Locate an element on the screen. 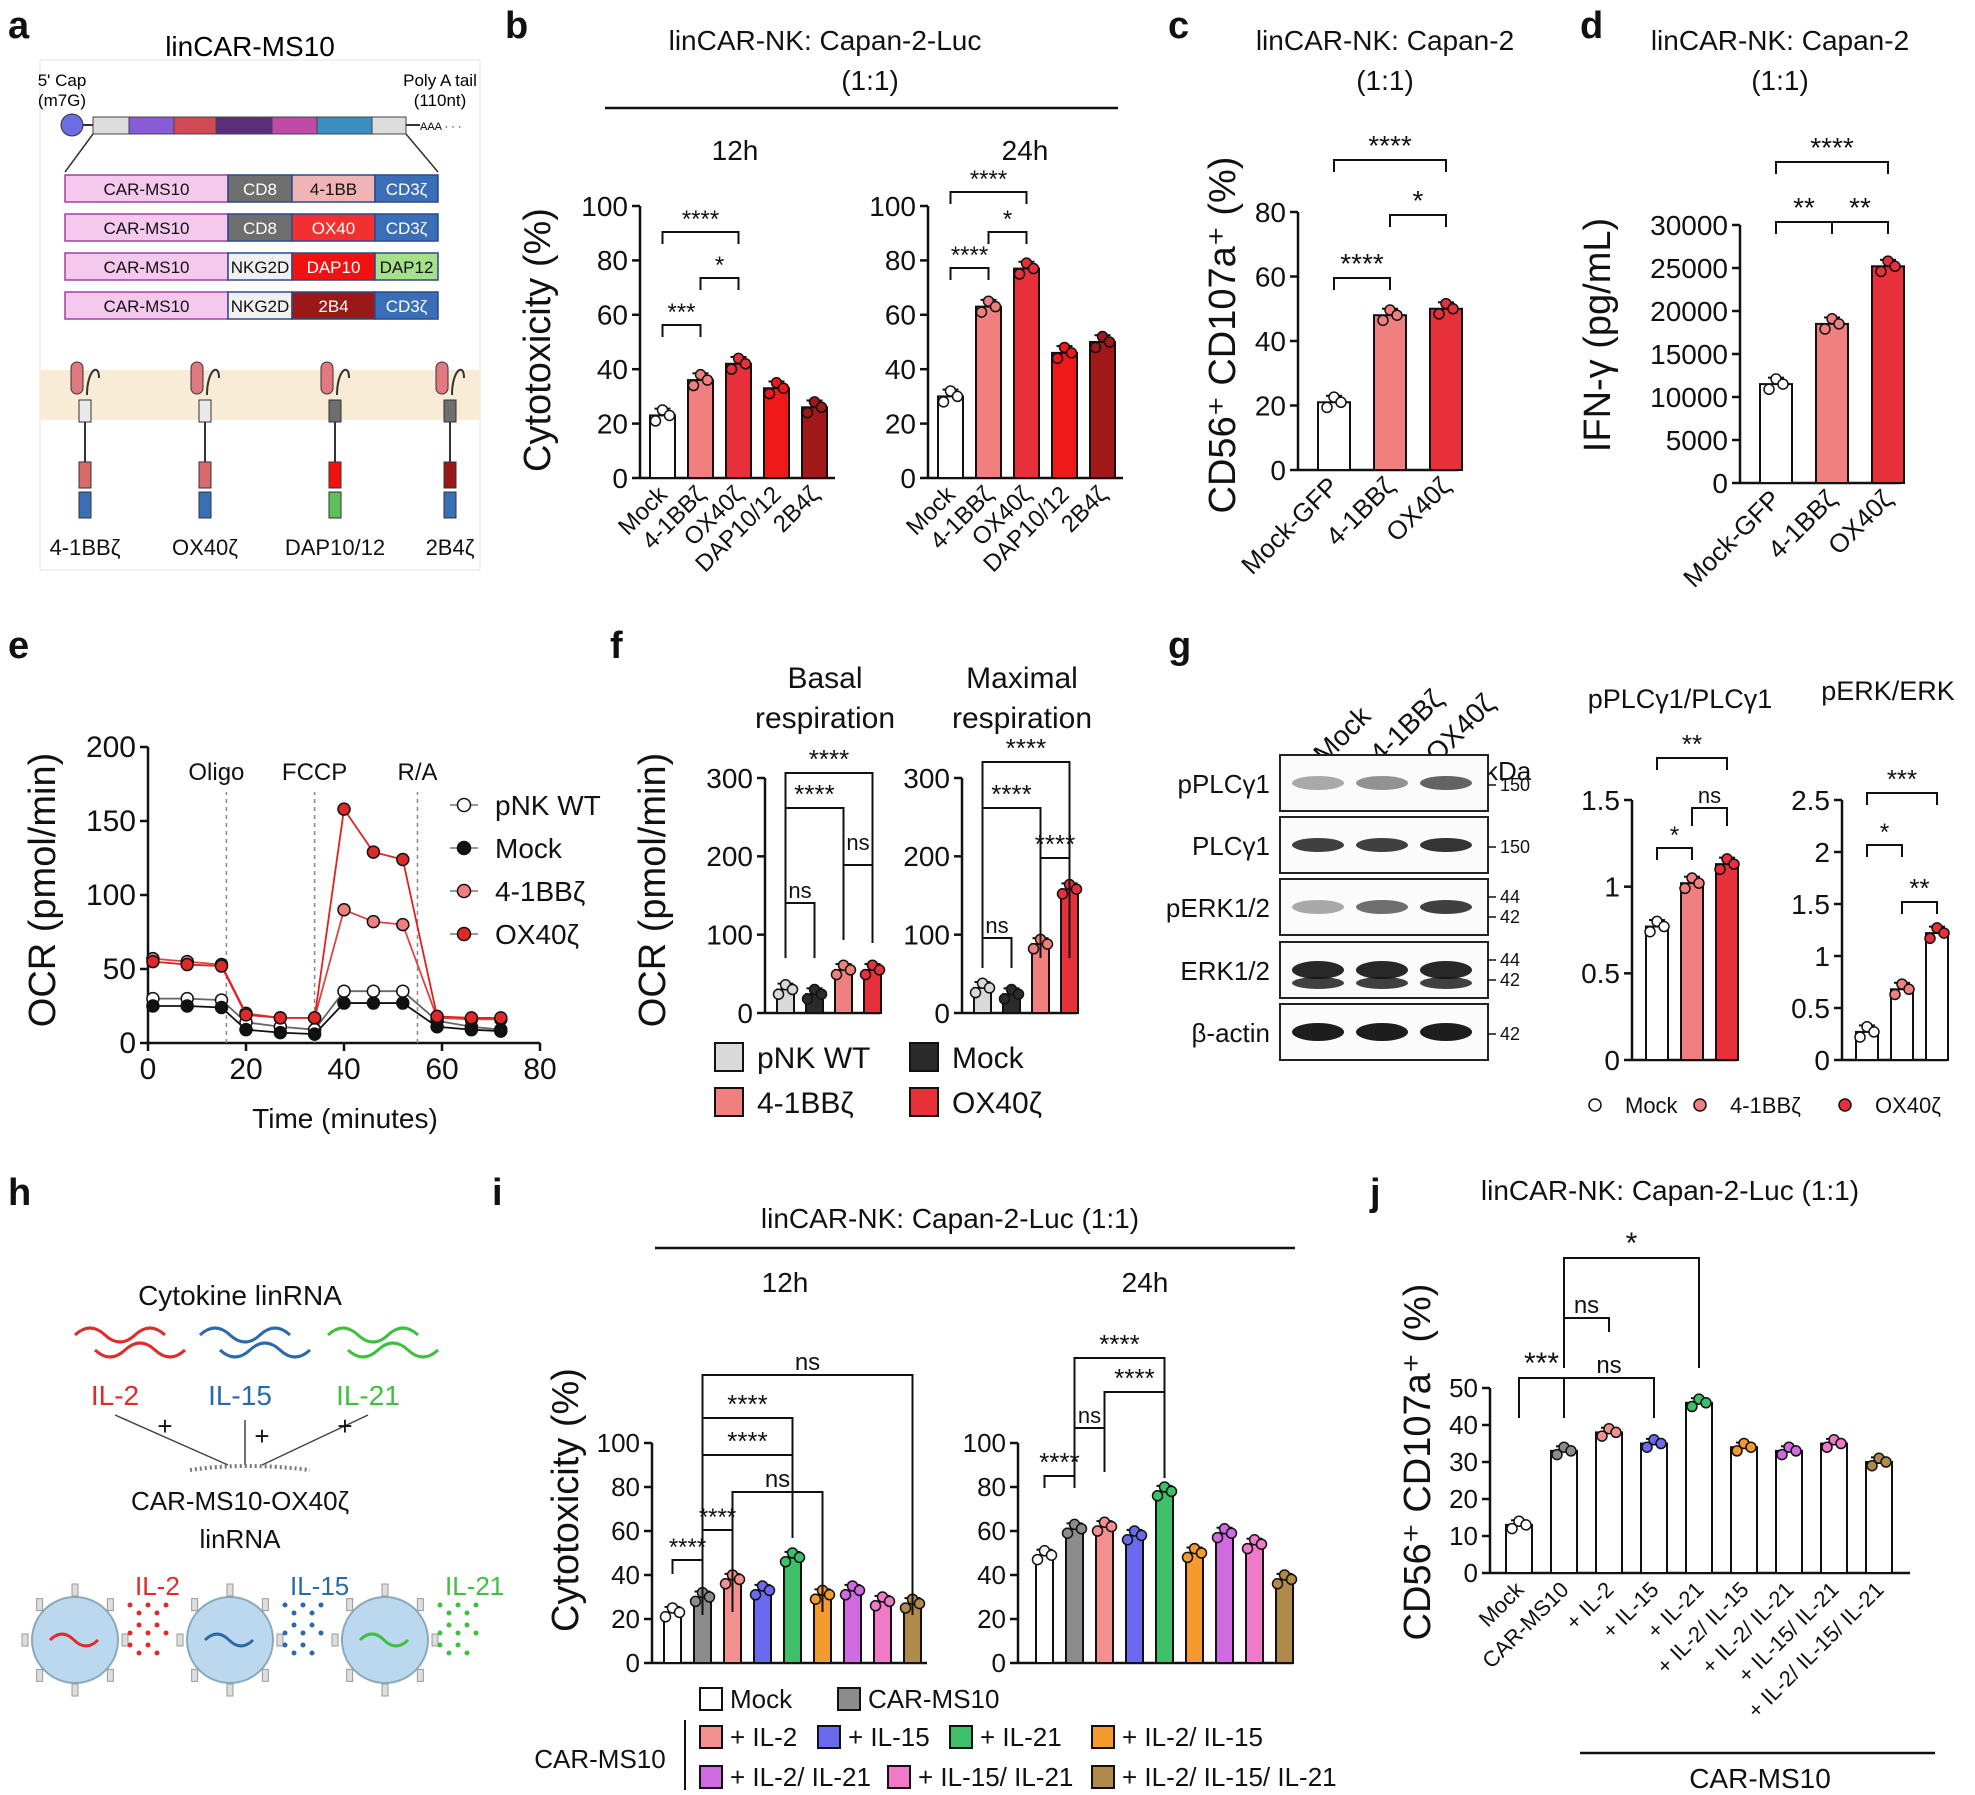 This screenshot has width=1975, height=1795. panel-b-12h-sig-c: * is located at coordinates (719, 265).